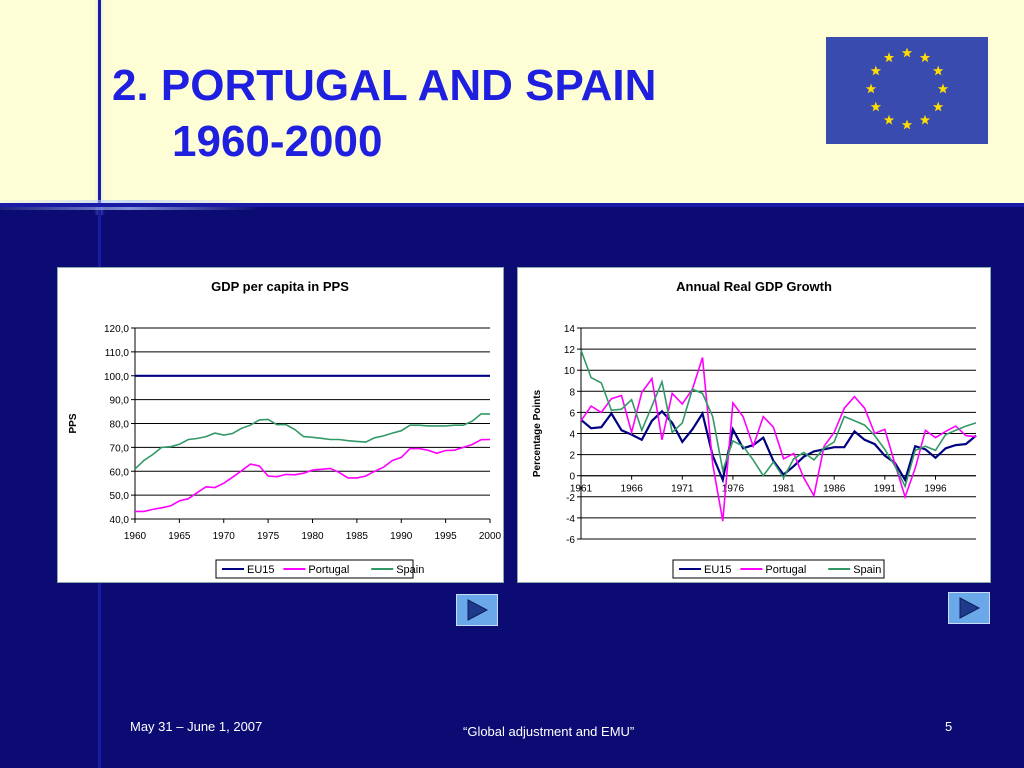  Describe the element at coordinates (196, 726) in the screenshot. I see `footer-date: May 31 – June 1, 2007` at that location.